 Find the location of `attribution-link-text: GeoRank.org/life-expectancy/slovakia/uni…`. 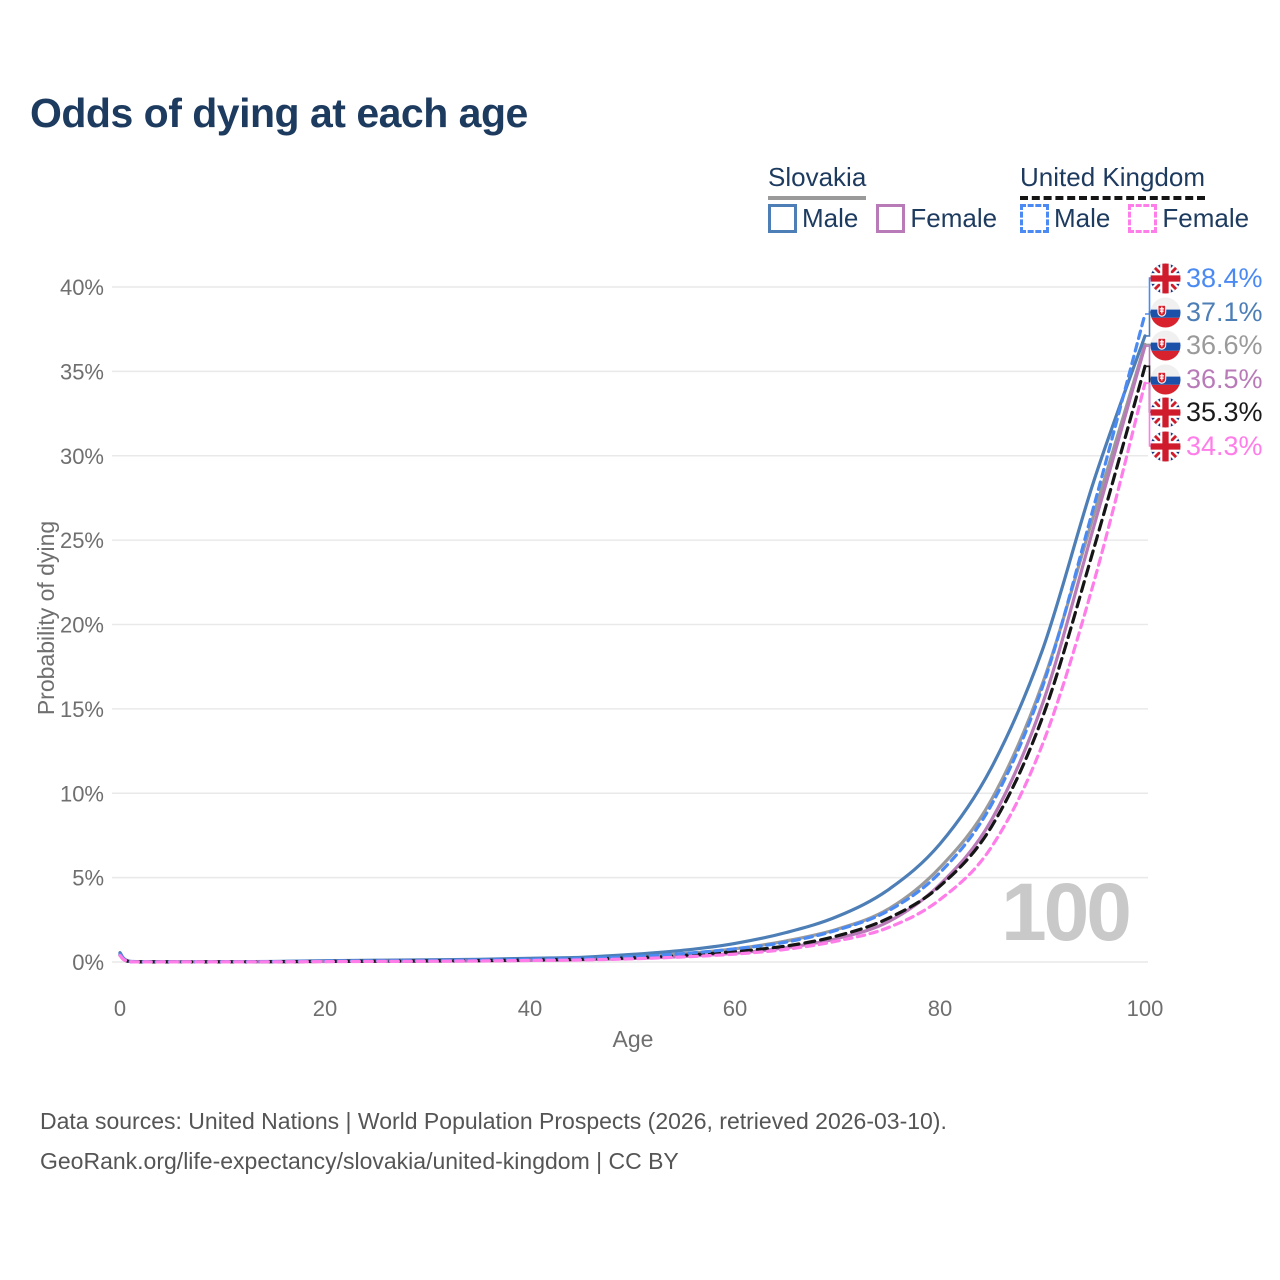

attribution-link-text: GeoRank.org/life-expectancy/slovakia/uni… is located at coordinates (359, 1161).